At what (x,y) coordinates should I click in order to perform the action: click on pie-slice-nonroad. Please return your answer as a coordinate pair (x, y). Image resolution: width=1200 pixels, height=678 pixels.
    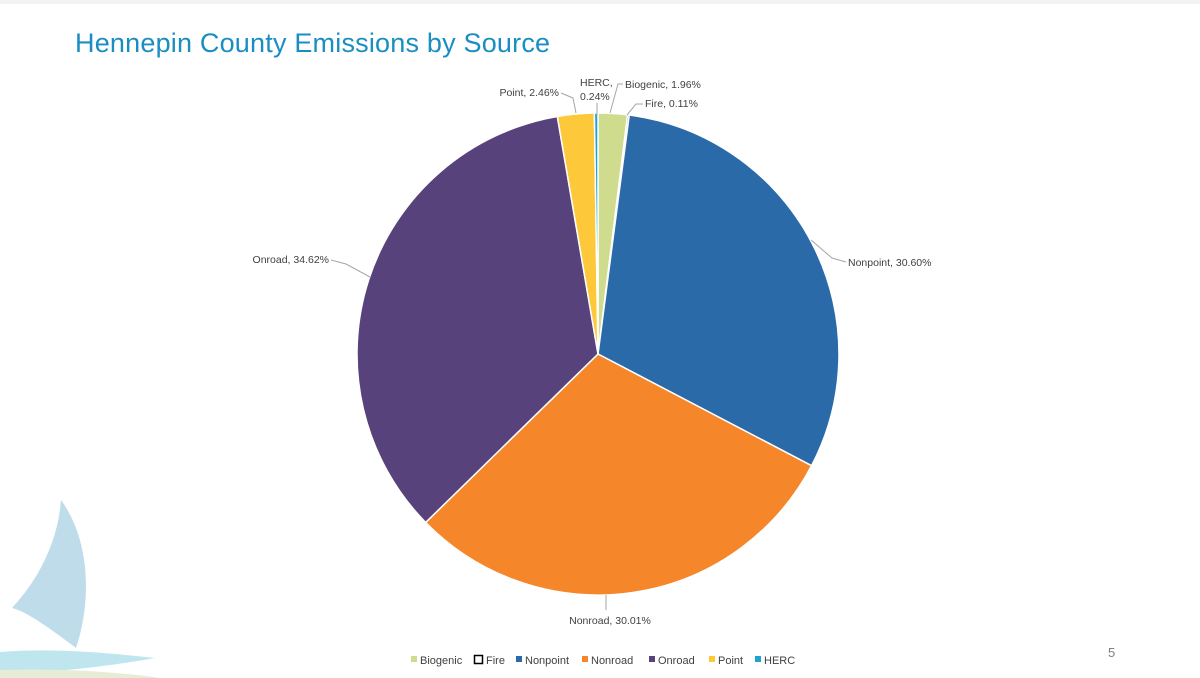
    Looking at the image, I should click on (618, 474).